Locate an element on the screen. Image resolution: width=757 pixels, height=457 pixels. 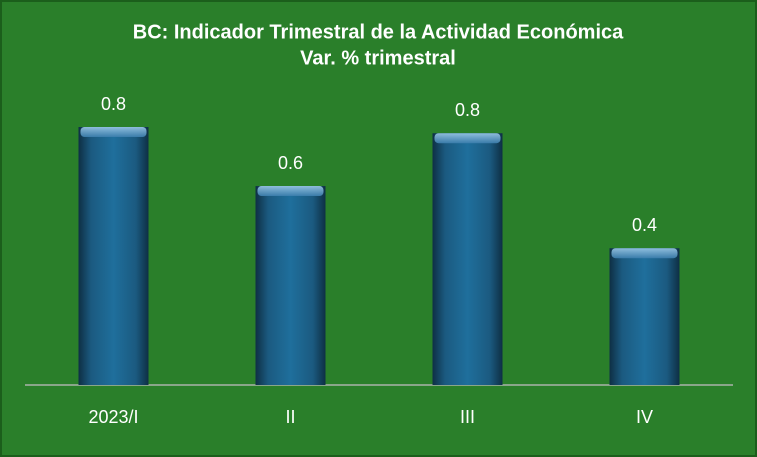
chart-subtitle: Var. % trimestral is located at coordinates (378, 58).